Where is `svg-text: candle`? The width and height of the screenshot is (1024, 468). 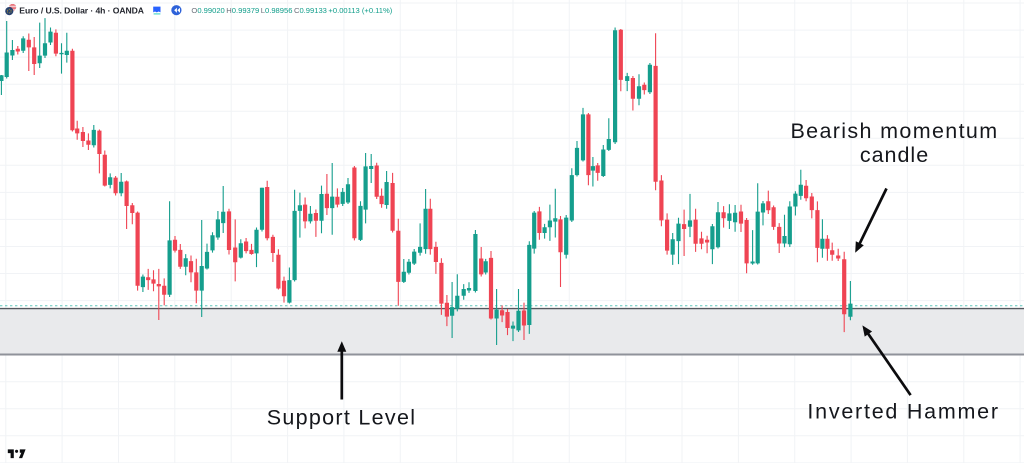 svg-text: candle is located at coordinates (894, 155).